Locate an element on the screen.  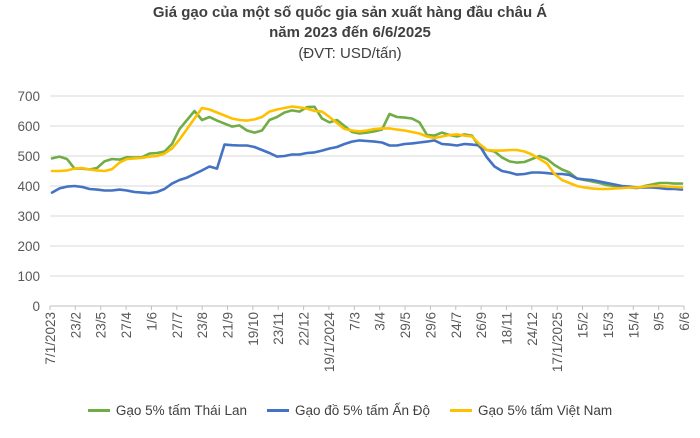
y-tick-label: 500 is located at coordinates (28, 156).